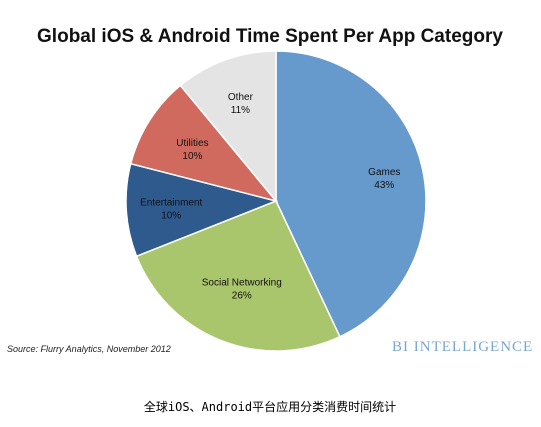 The height and width of the screenshot is (427, 541). Describe the element at coordinates (241, 104) in the screenshot. I see `slice-label-other: Other 11%` at that location.